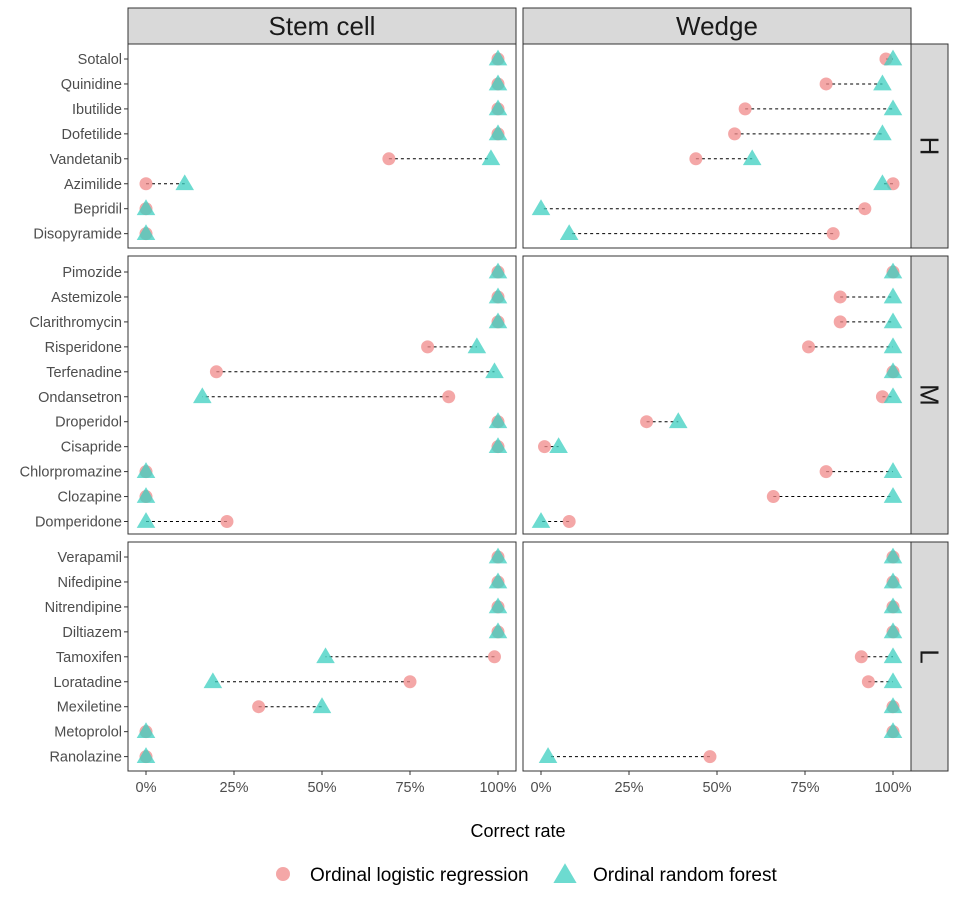 Image resolution: width=956 pixels, height=900 pixels. Describe the element at coordinates (91, 448) in the screenshot. I see `drug-label: Cisapride` at that location.